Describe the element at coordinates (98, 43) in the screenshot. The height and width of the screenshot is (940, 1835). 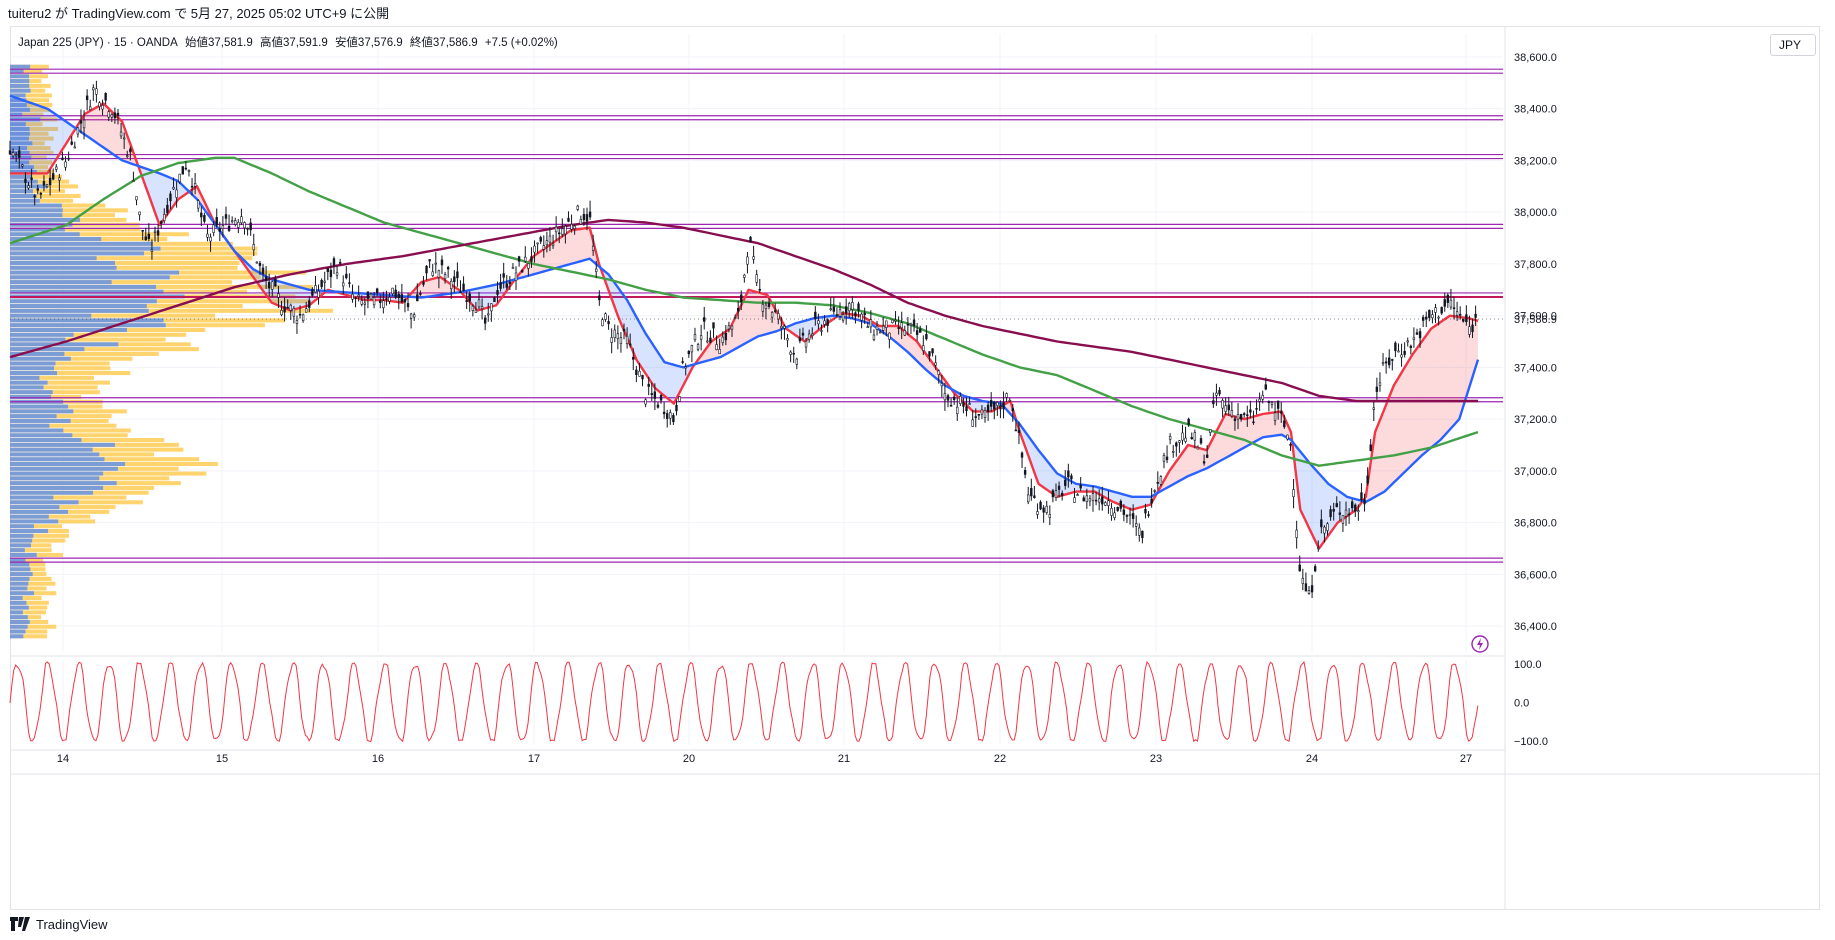
I see `symbol-label: Japan 225 (JPY) · 15 · OANDA` at that location.